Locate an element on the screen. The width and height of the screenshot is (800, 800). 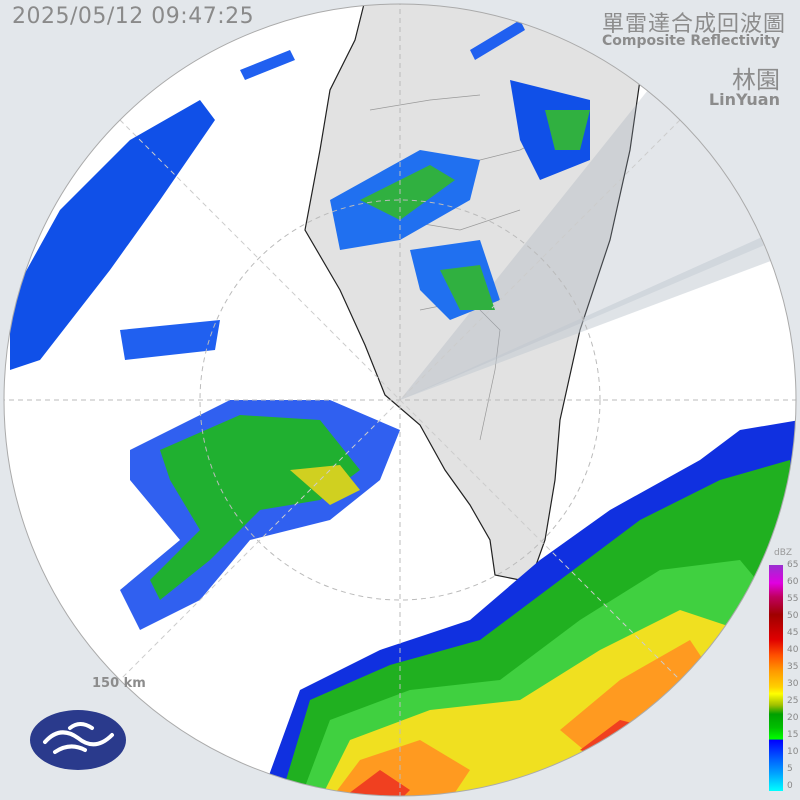
legend-color-bar is located at coordinates (776, 678).